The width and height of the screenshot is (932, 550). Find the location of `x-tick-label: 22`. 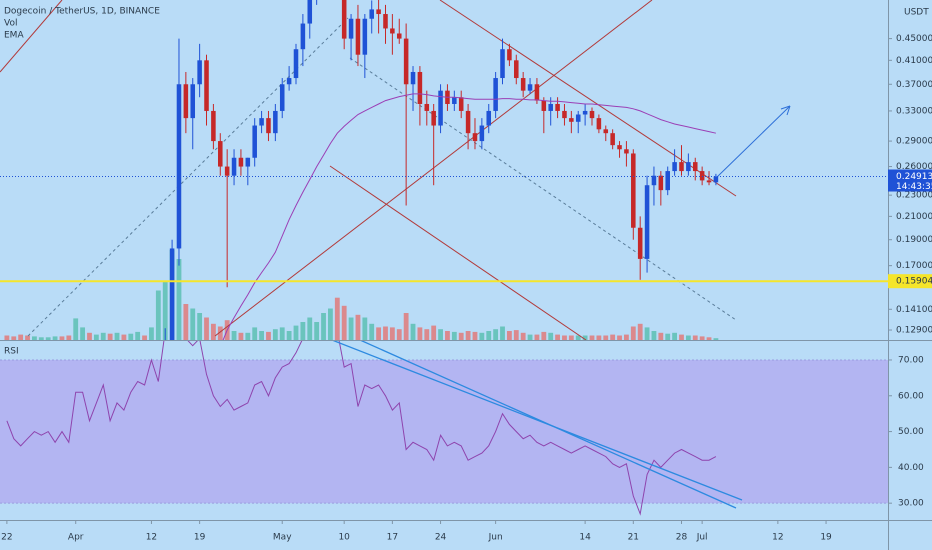

x-tick-label: 22 is located at coordinates (6, 538).